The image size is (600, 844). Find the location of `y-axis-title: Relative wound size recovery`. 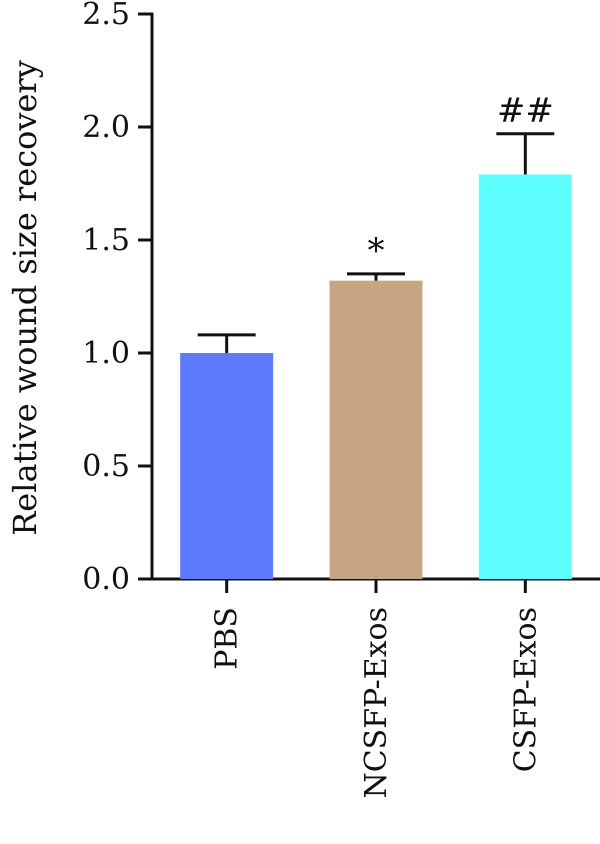

y-axis-title: Relative wound size recovery is located at coordinates (25, 298).